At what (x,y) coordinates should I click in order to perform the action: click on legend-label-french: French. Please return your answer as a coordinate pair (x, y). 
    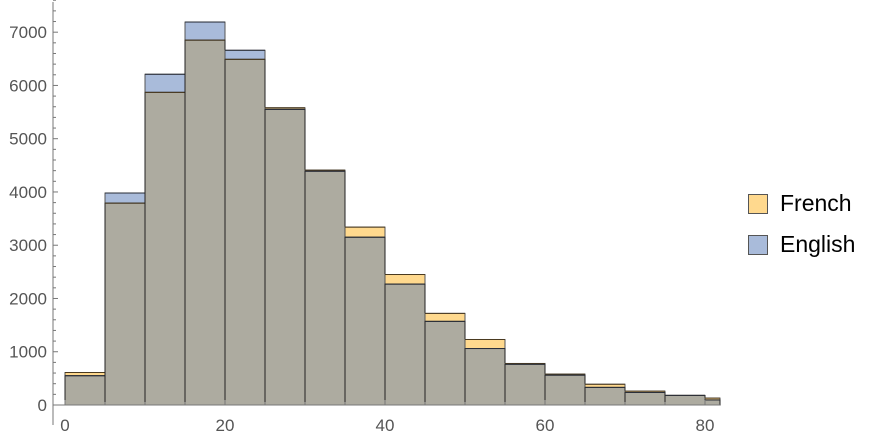
    Looking at the image, I should click on (816, 203).